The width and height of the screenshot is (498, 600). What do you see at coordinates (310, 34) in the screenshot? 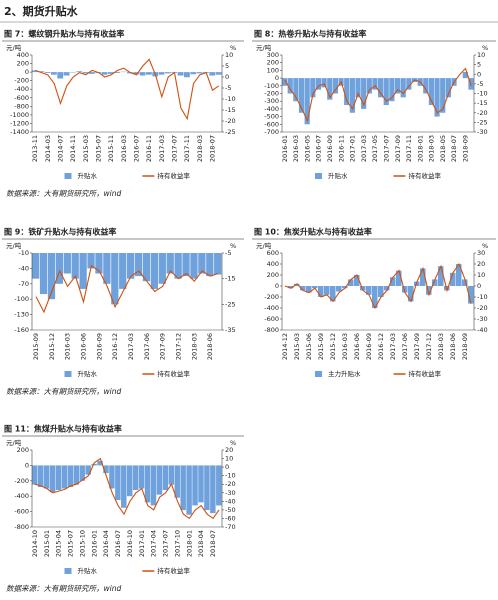
I see `chart-title: 图 8：热卷升贴水与持有收益率` at bounding box center [310, 34].